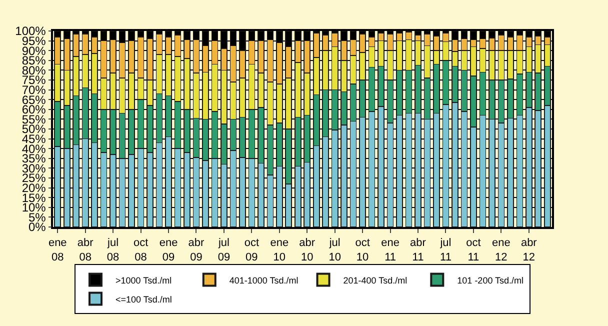  Describe the element at coordinates (34, 41) in the screenshot. I see `y-tick-label: 95%` at that location.